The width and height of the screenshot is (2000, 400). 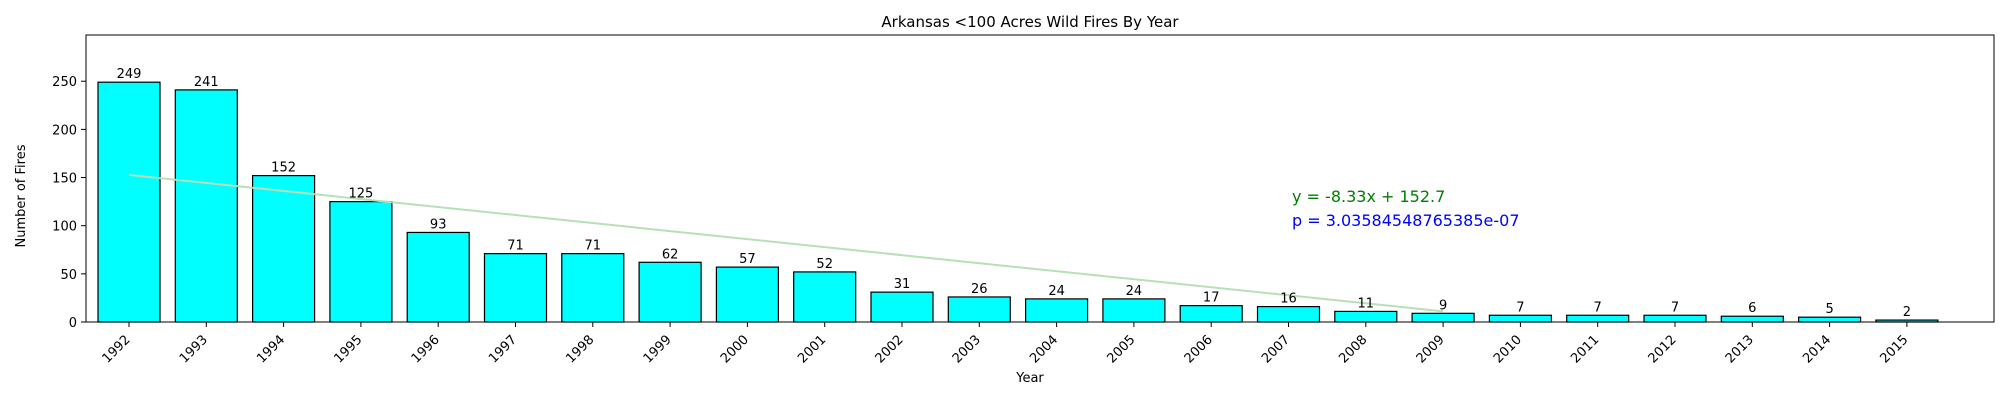 I want to click on data-label: 52, so click(x=824, y=264).